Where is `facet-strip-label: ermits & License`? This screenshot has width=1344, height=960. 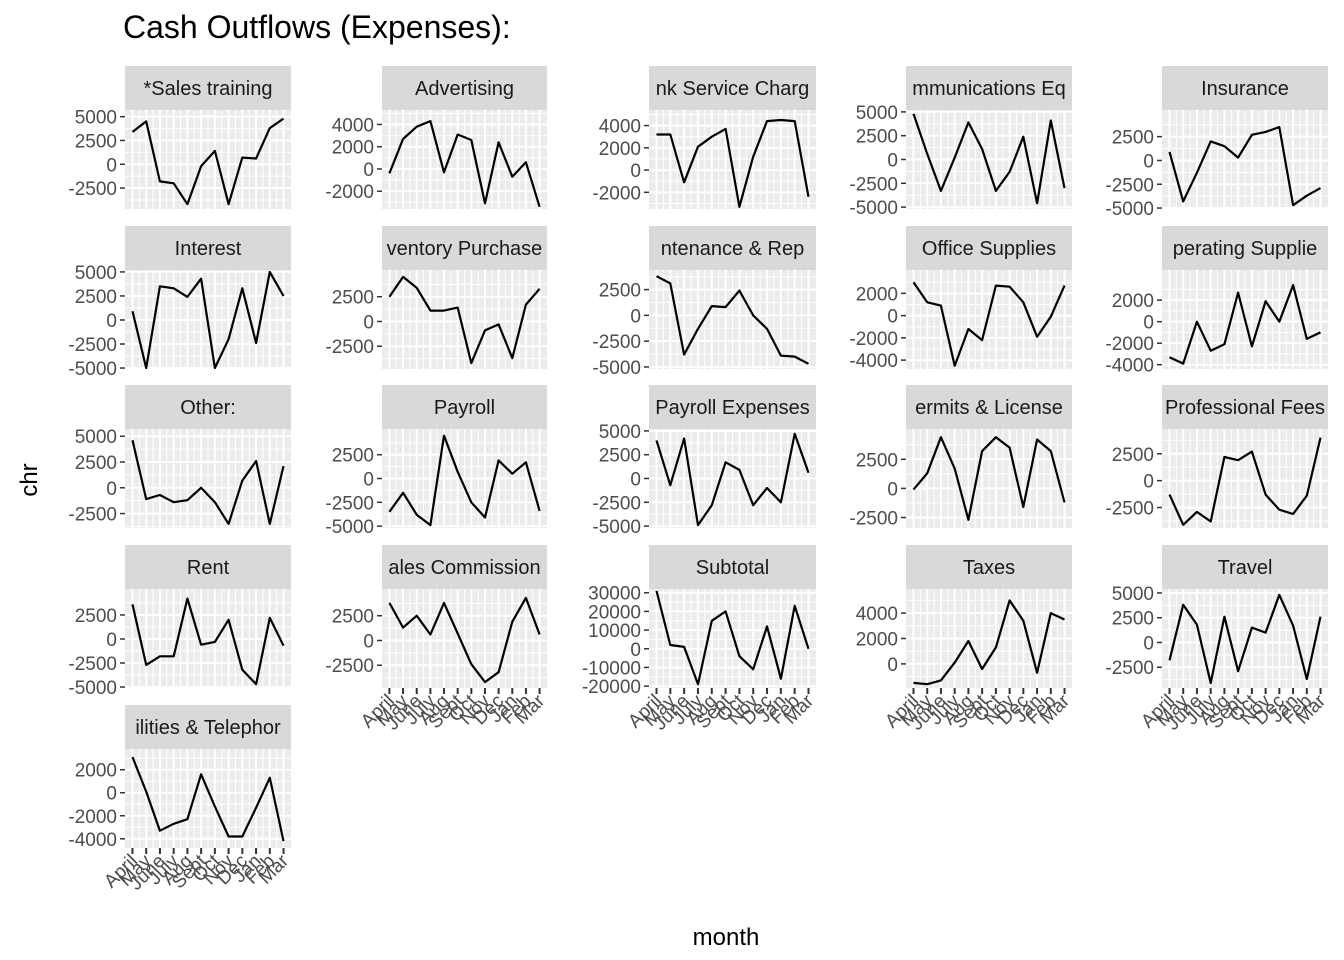 facet-strip-label: ermits & License is located at coordinates (989, 408).